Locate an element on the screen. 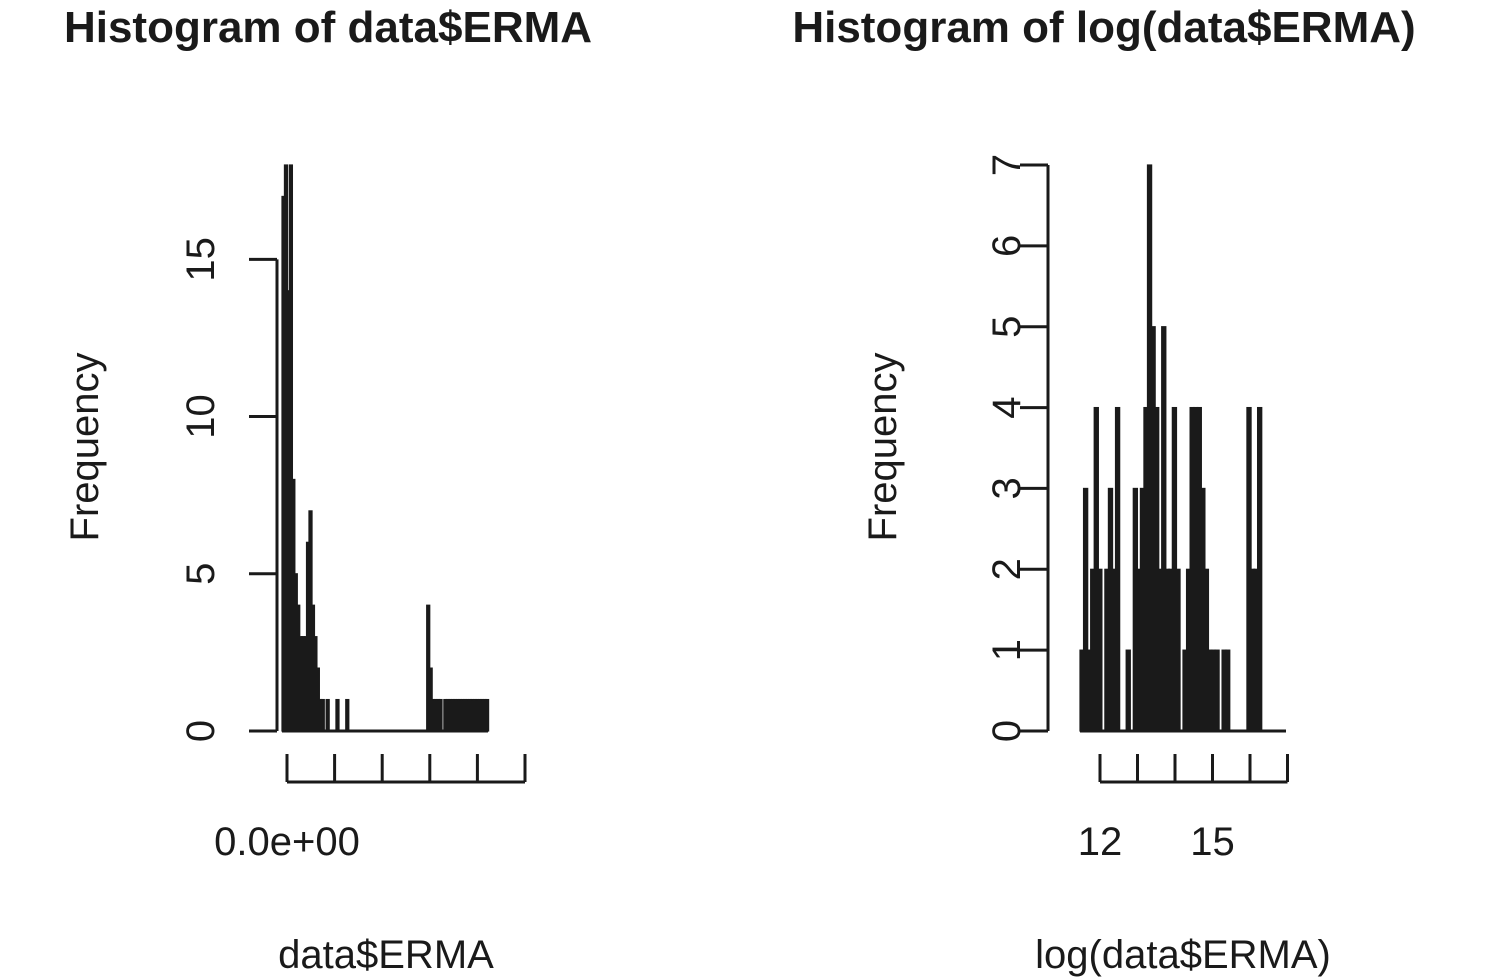 The height and width of the screenshot is (979, 1496). y-tick-label: 3 is located at coordinates (1007, 488).